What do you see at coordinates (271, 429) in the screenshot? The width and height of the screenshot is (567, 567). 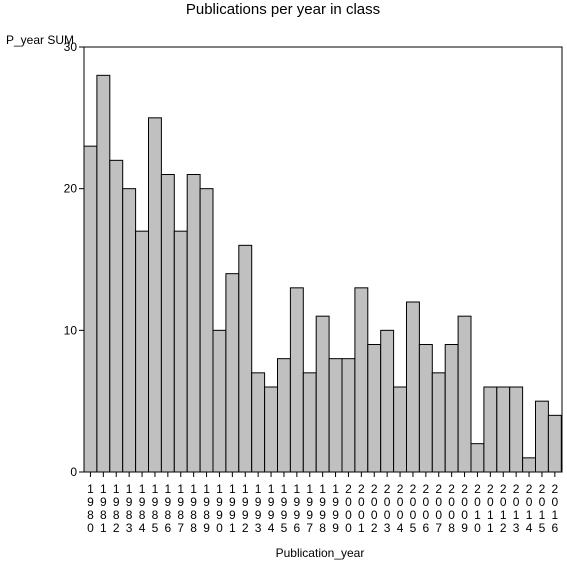 I see `bar-1994` at bounding box center [271, 429].